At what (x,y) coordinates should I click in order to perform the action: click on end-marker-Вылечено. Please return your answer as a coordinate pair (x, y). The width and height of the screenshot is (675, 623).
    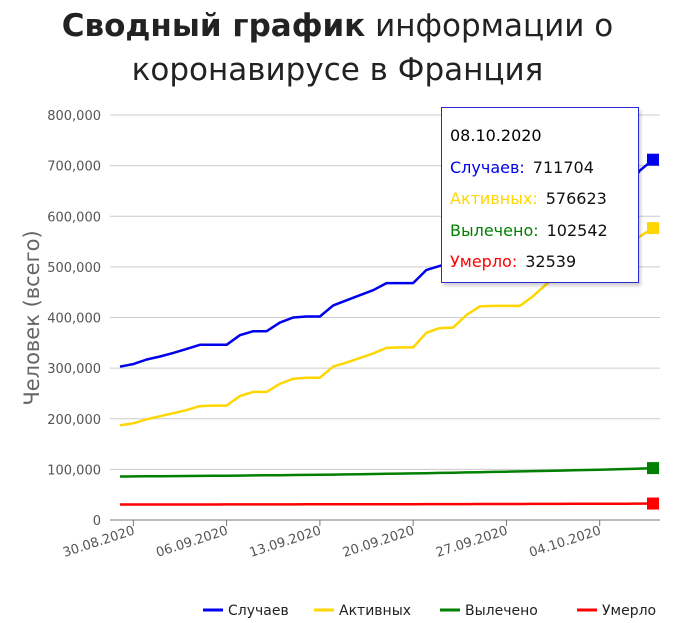
    Looking at the image, I should click on (653, 468).